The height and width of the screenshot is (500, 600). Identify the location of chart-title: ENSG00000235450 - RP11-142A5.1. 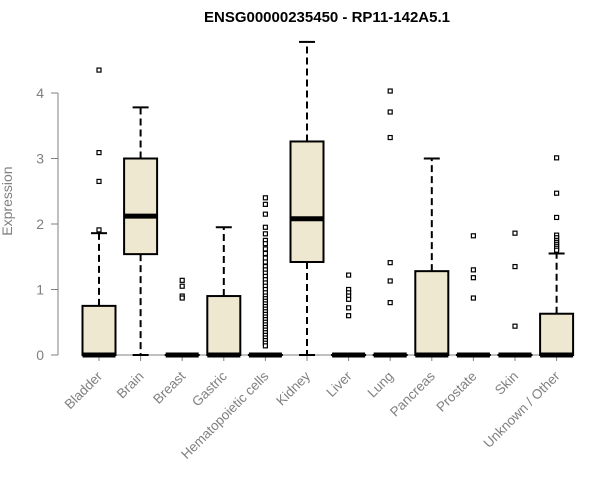
(327, 17).